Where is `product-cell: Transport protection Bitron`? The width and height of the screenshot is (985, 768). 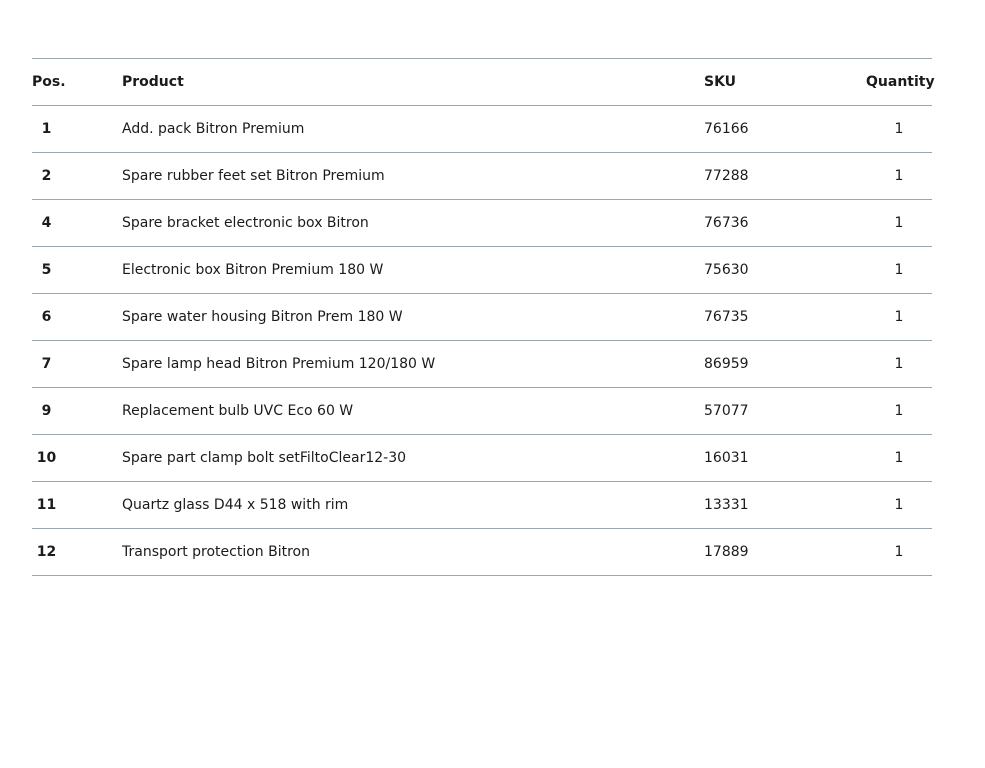
product-cell: Transport protection Bitron is located at coordinates (216, 552).